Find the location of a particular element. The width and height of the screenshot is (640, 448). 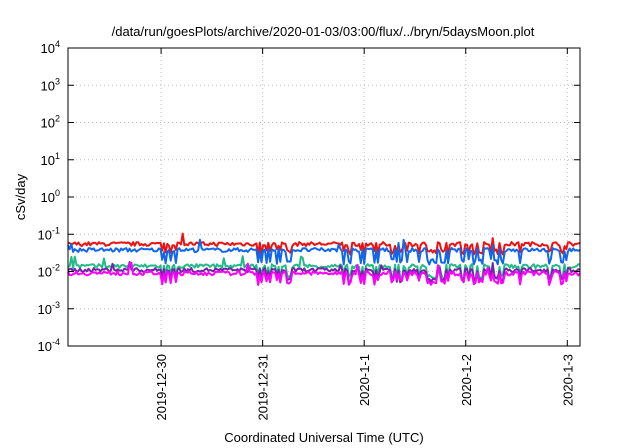

x-tick-label: 2019-12-31 is located at coordinates (263, 387).